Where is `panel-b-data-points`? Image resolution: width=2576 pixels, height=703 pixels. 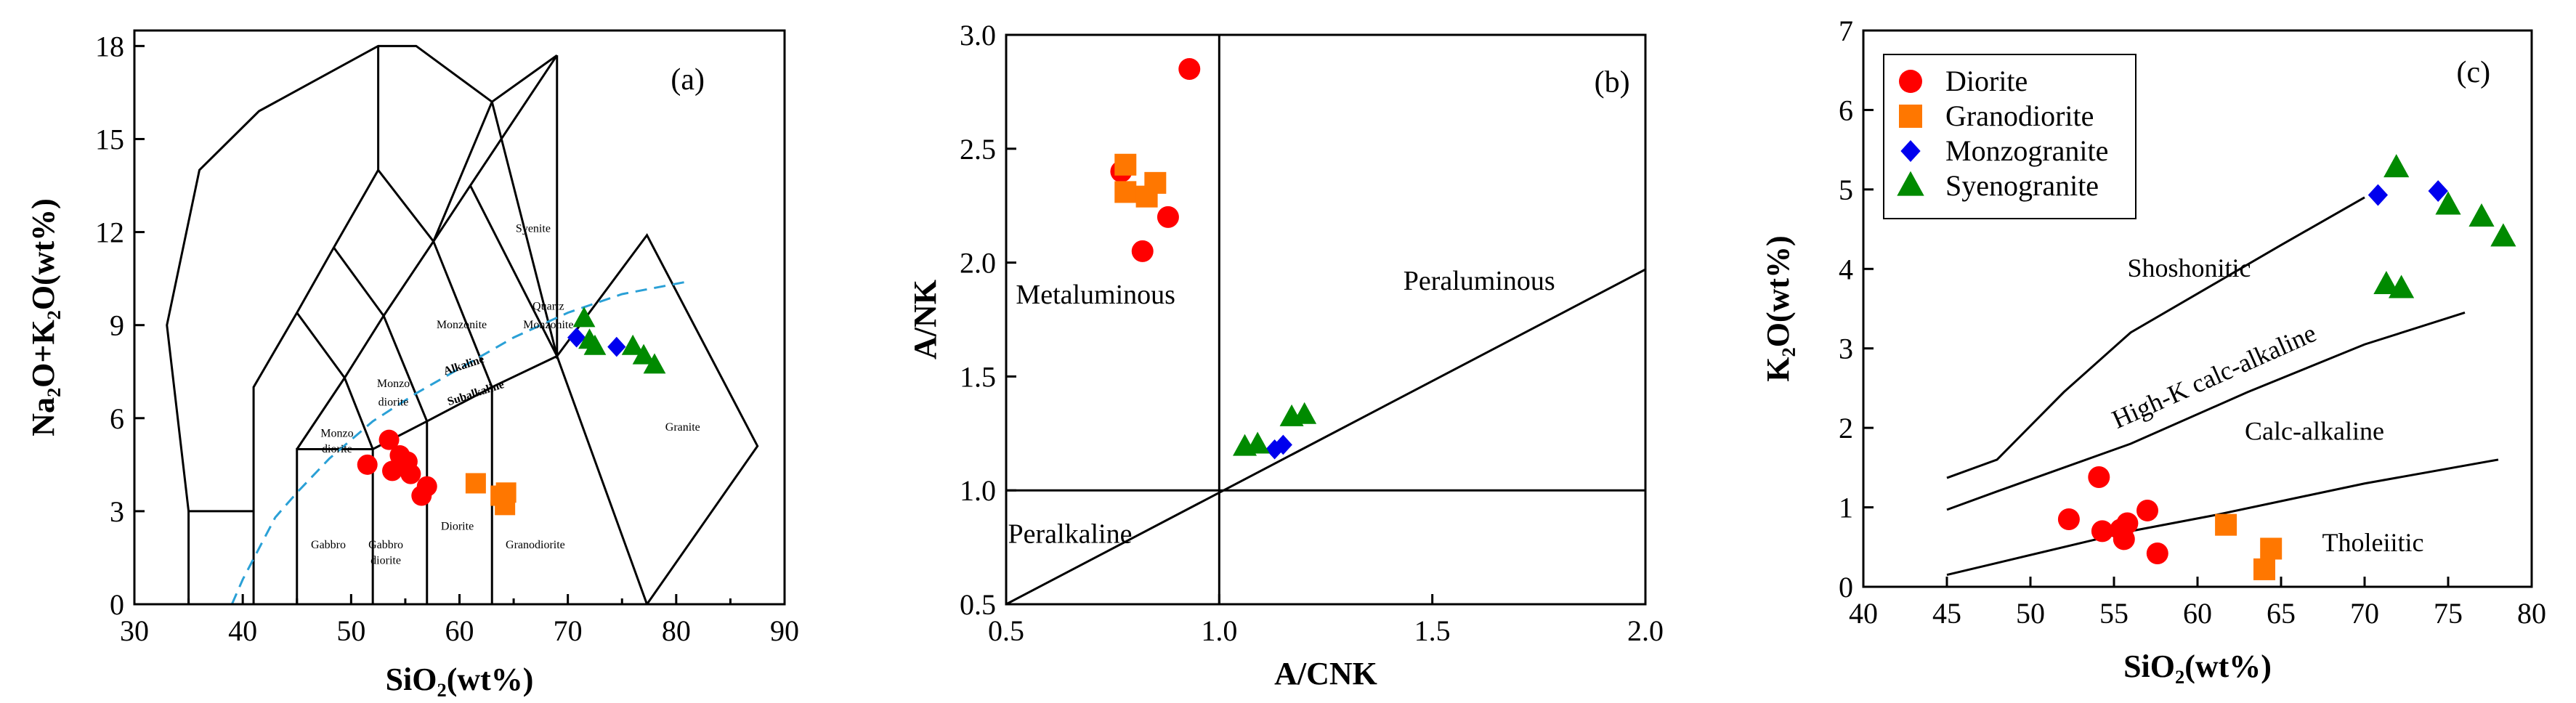 panel-b-data-points is located at coordinates (1213, 259).